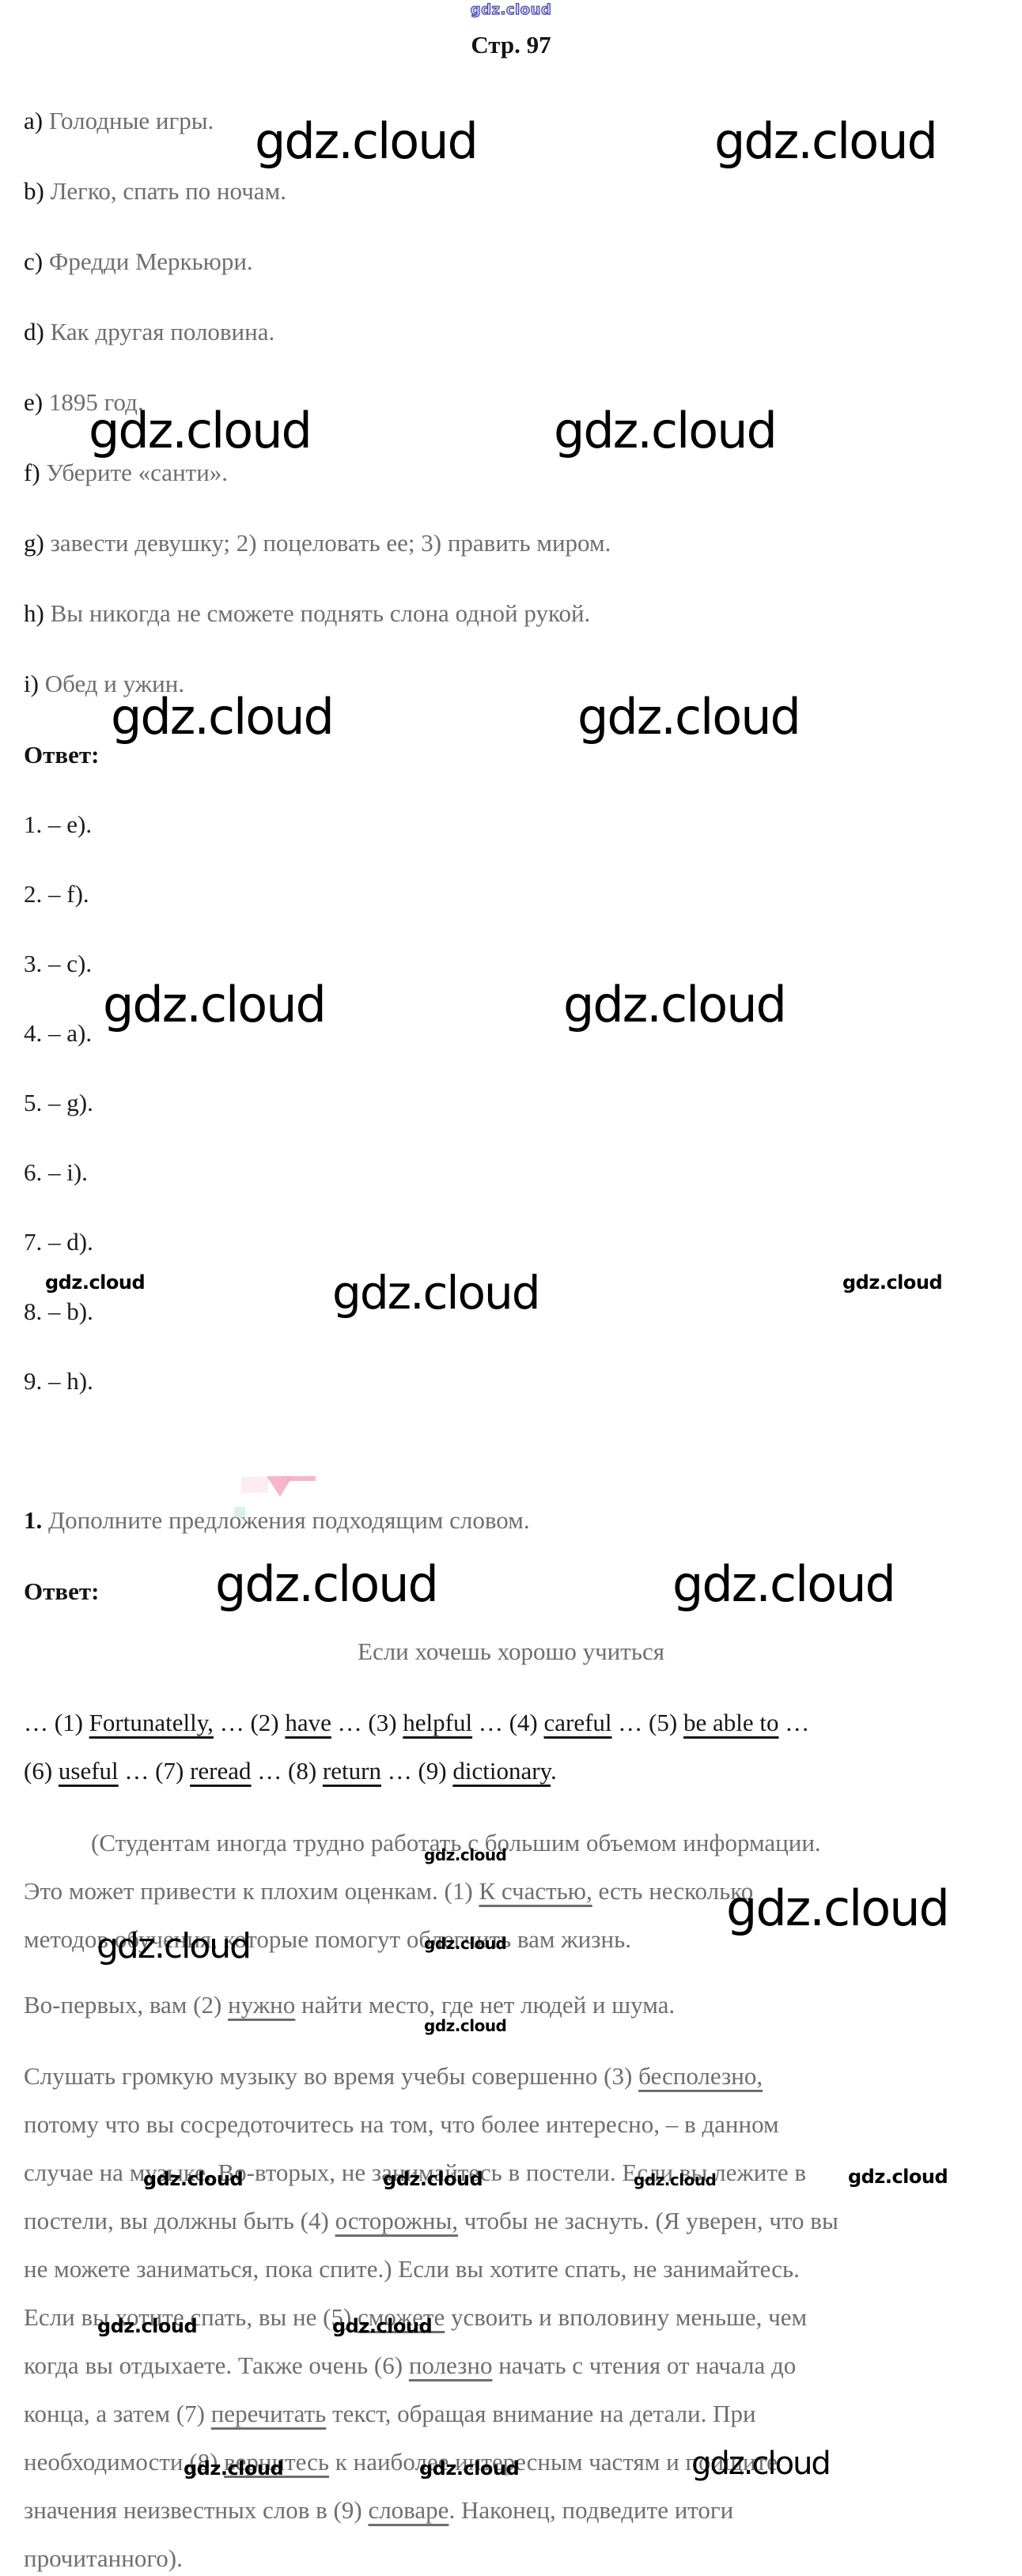  I want to click on matching-item-label: h), so click(37, 613).